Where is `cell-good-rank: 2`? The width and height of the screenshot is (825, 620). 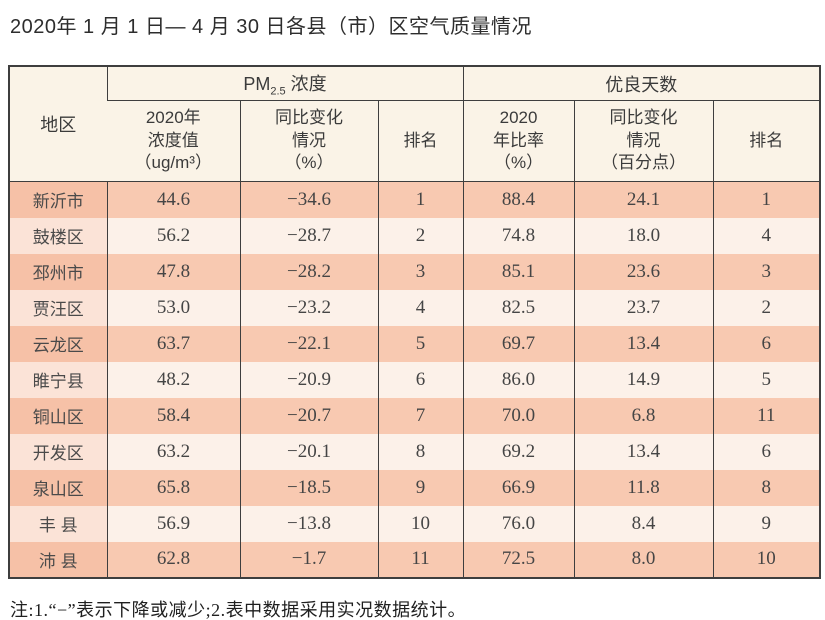 cell-good-rank: 2 is located at coordinates (766, 307).